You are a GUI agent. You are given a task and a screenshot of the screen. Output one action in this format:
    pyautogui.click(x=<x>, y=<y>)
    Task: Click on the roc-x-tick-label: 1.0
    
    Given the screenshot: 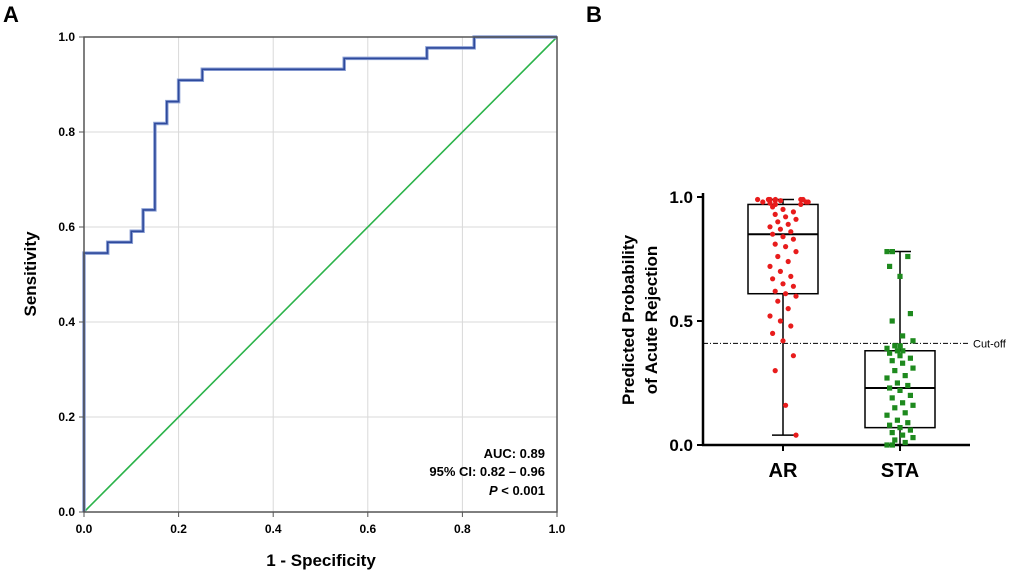 What is the action you would take?
    pyautogui.click(x=557, y=529)
    